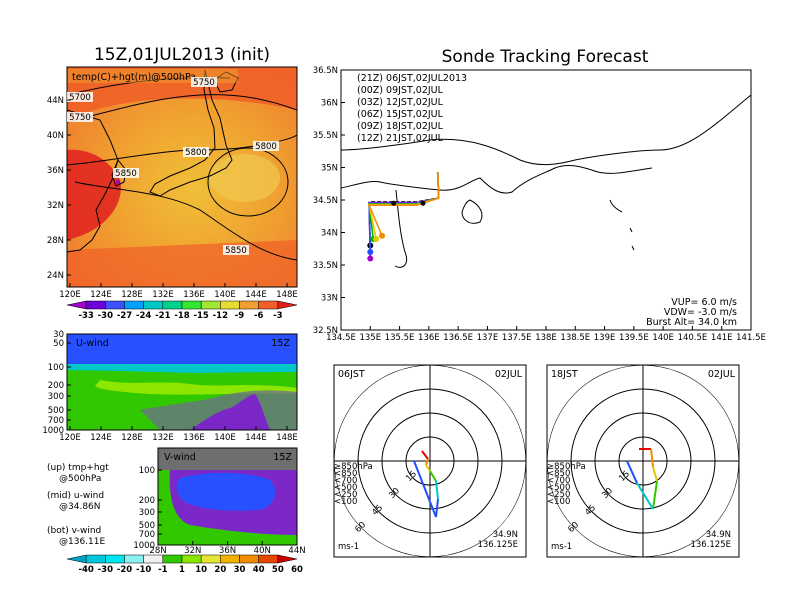 The width and height of the screenshot is (792, 612). Describe the element at coordinates (280, 343) in the screenshot. I see `uwind-time: 15Z` at that location.